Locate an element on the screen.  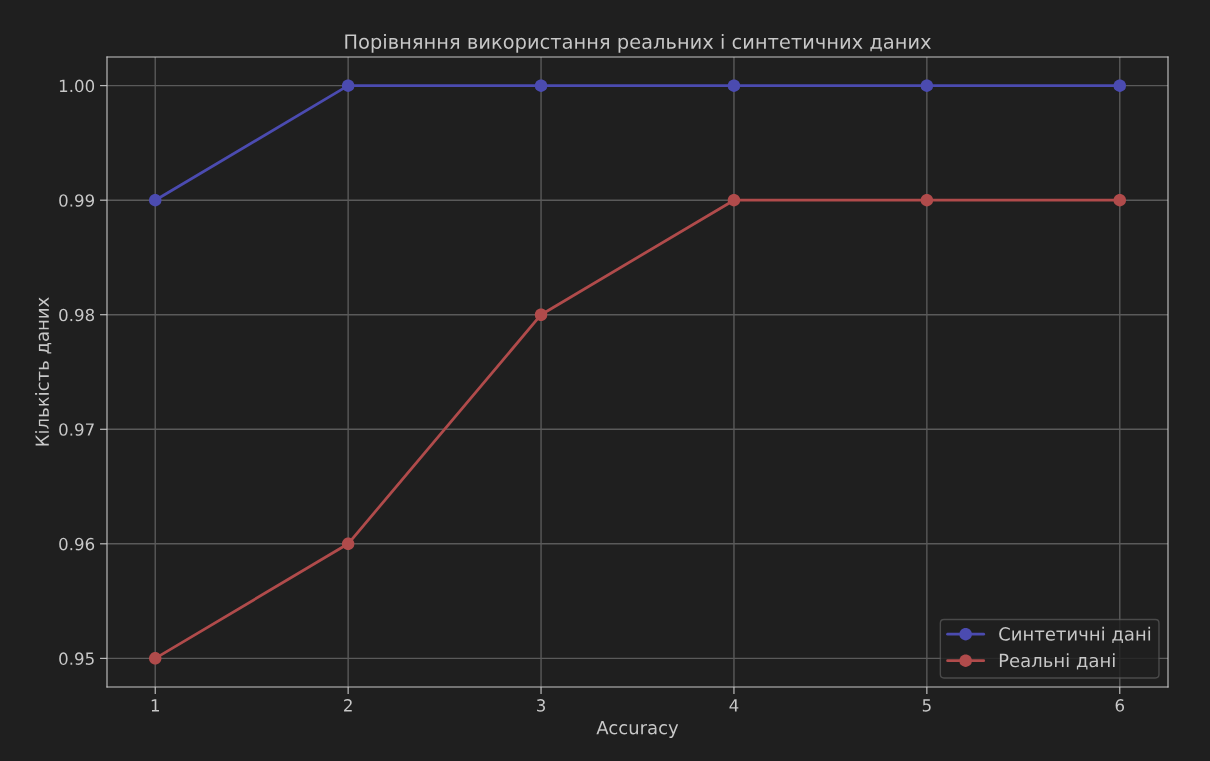
x-axis-title: Accuracy is located at coordinates (637, 729).